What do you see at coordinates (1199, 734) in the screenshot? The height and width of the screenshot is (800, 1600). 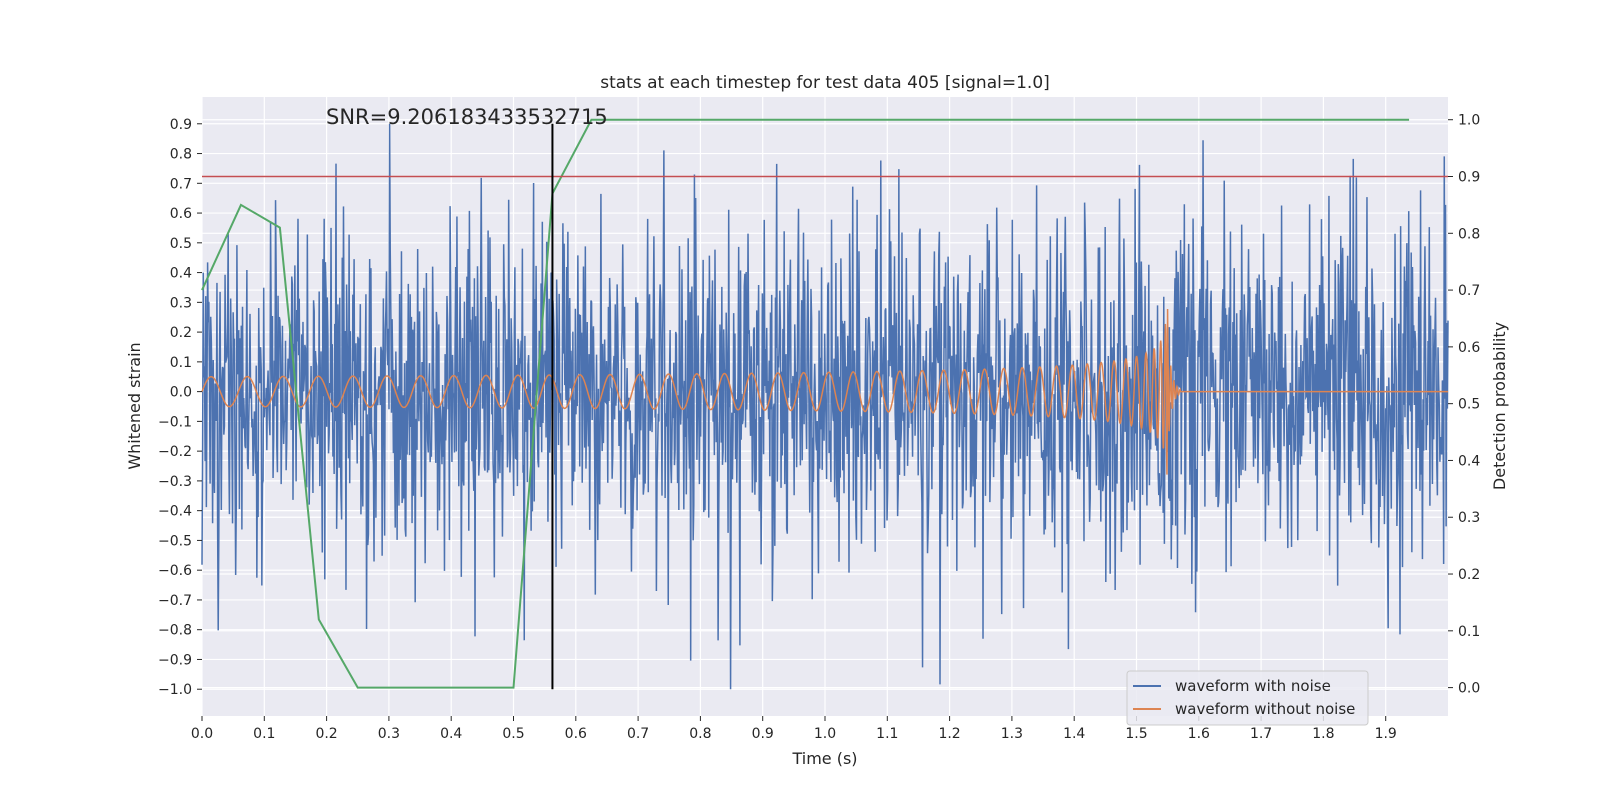 I see `x-tick-label: 1.6` at bounding box center [1199, 734].